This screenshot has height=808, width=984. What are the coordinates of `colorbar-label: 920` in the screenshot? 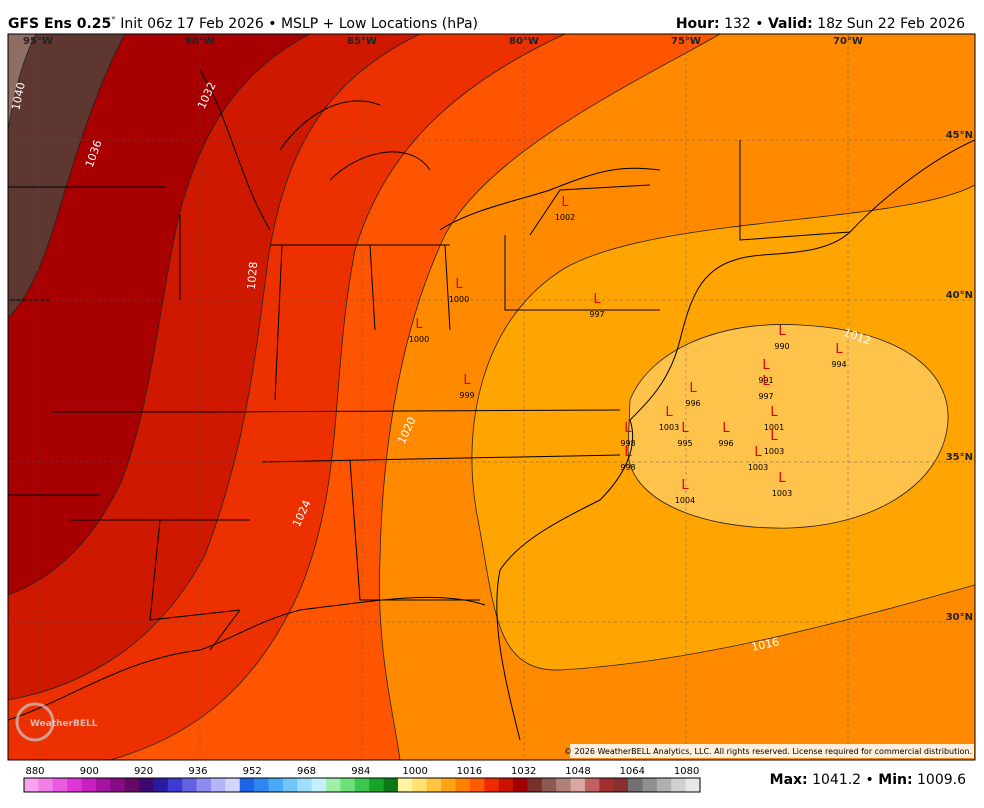 It's located at (143, 771).